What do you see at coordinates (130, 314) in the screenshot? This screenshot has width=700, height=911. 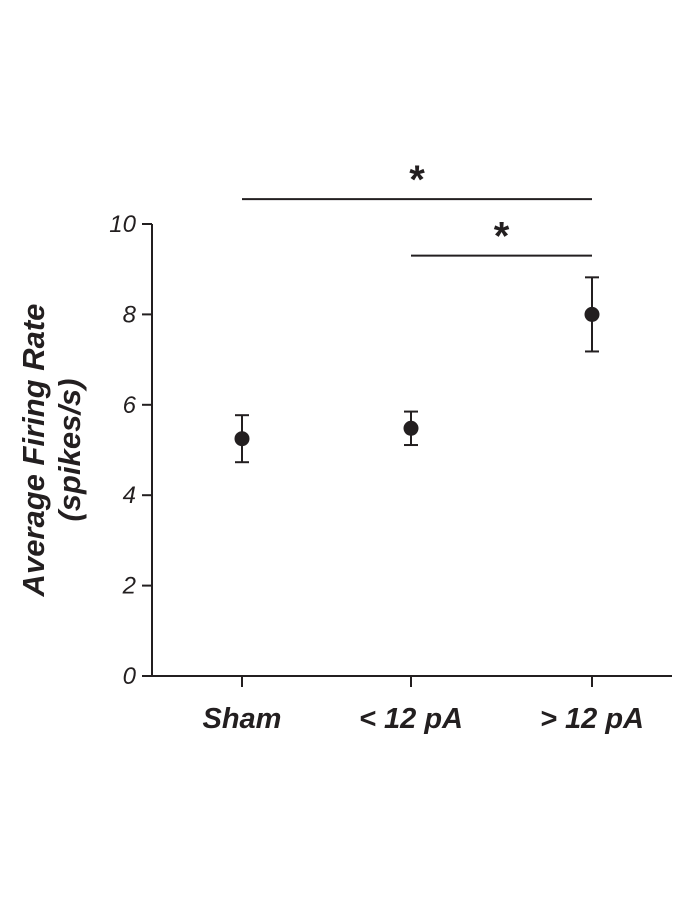 I see `y-tick-label: 8` at bounding box center [130, 314].